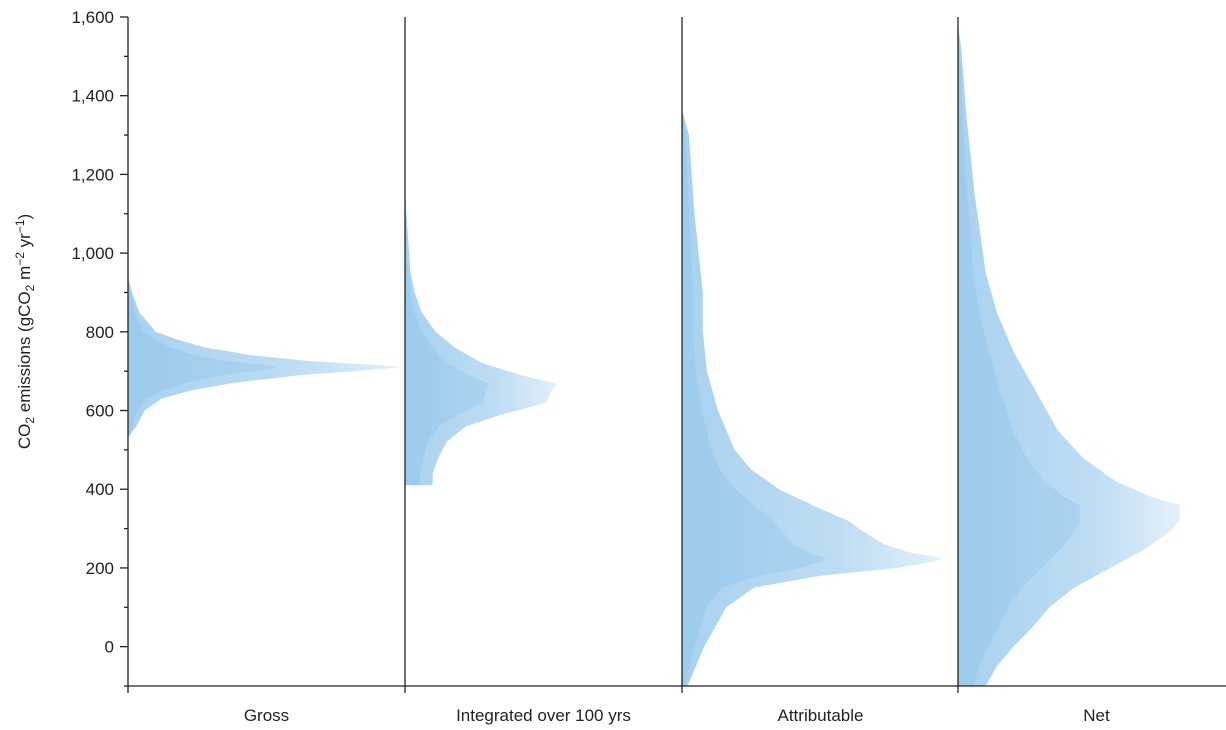 The height and width of the screenshot is (730, 1226). Describe the element at coordinates (92, 96) in the screenshot. I see `y-tick-label: 1,400` at that location.